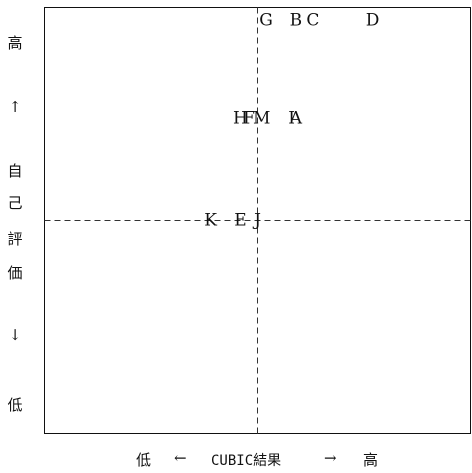 This screenshot has height=473, width=472. Describe the element at coordinates (256, 221) in the screenshot. I see `point-label-j: J` at that location.